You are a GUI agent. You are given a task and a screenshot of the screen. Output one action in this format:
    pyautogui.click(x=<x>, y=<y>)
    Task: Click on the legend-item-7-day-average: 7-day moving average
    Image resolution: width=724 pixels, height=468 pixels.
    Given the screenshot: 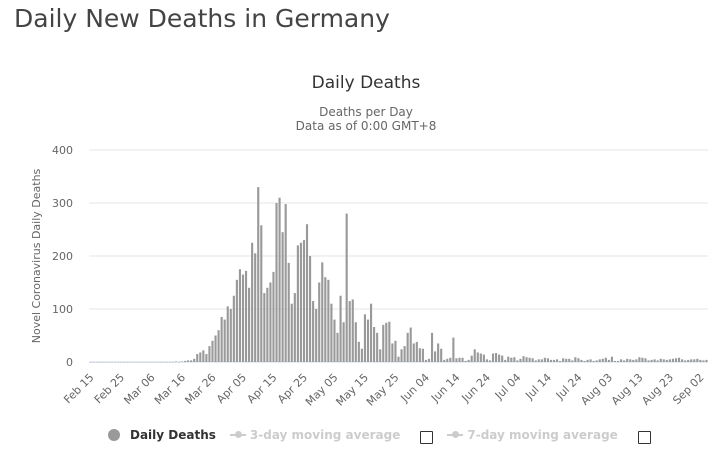 What is the action you would take?
    pyautogui.click(x=548, y=435)
    